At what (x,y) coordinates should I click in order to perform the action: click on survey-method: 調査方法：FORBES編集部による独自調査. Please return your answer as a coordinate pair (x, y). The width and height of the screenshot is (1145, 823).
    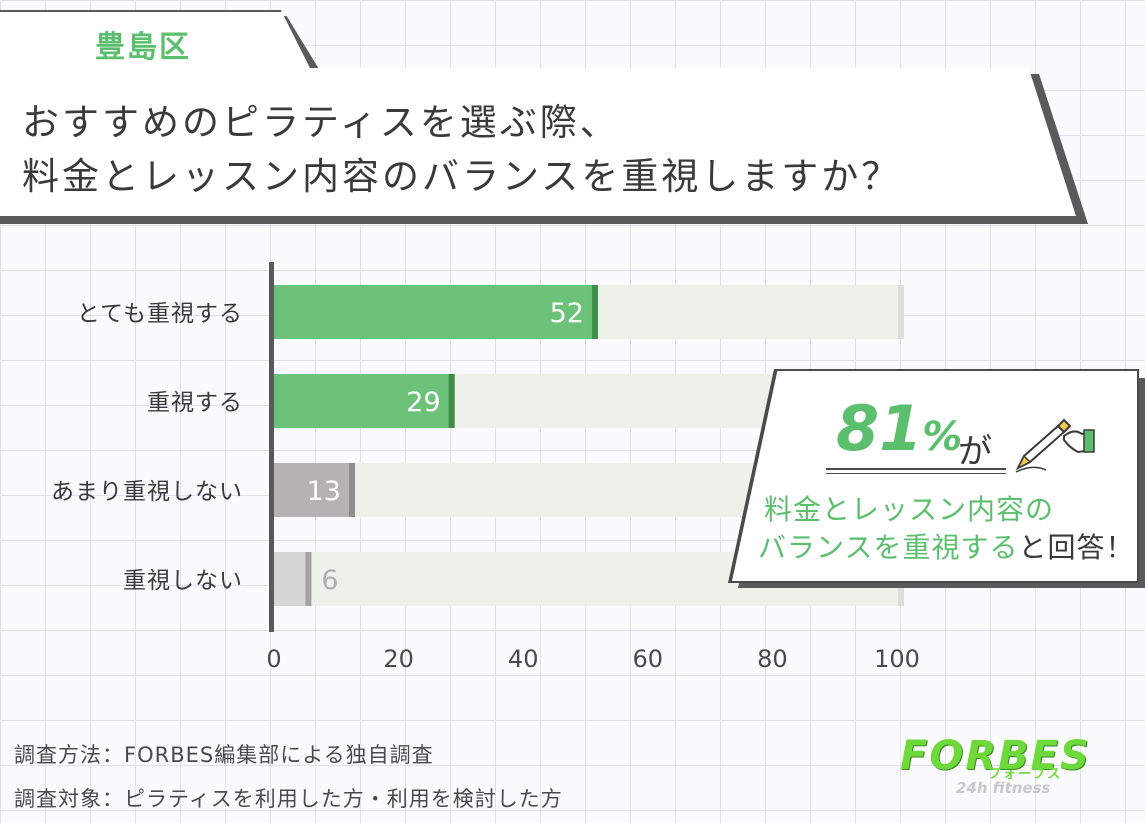
    Looking at the image, I should click on (224, 755).